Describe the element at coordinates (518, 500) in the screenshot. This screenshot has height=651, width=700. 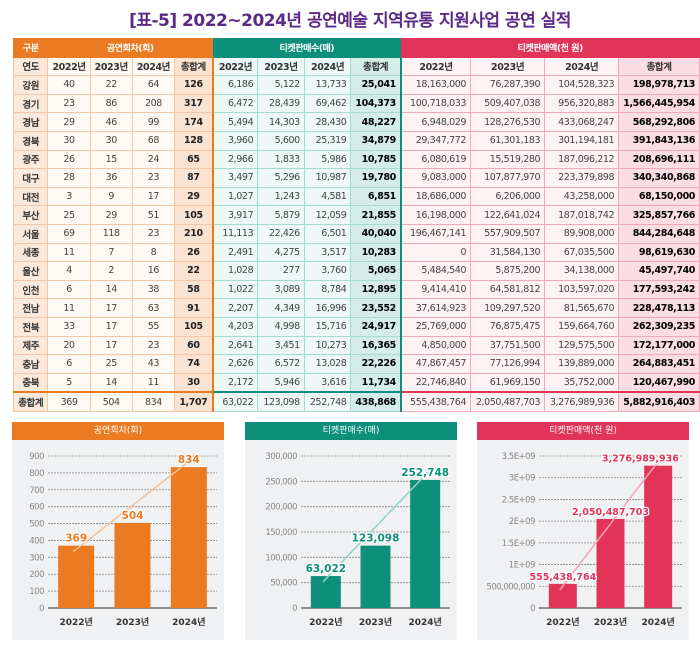
I see `y-tick-label: 2.5E+09` at that location.